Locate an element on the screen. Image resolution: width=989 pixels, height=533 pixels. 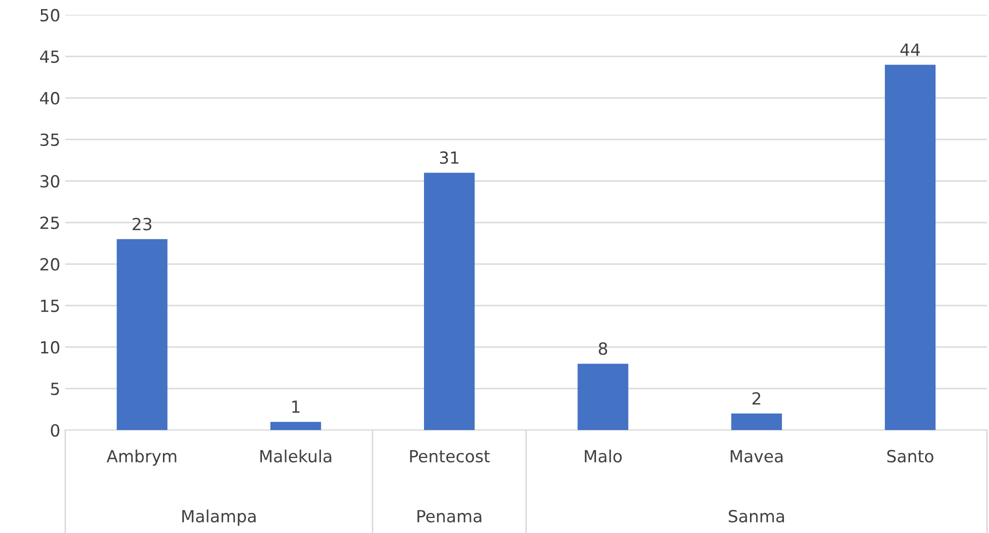
y-tick-label: 25 is located at coordinates (49, 223).